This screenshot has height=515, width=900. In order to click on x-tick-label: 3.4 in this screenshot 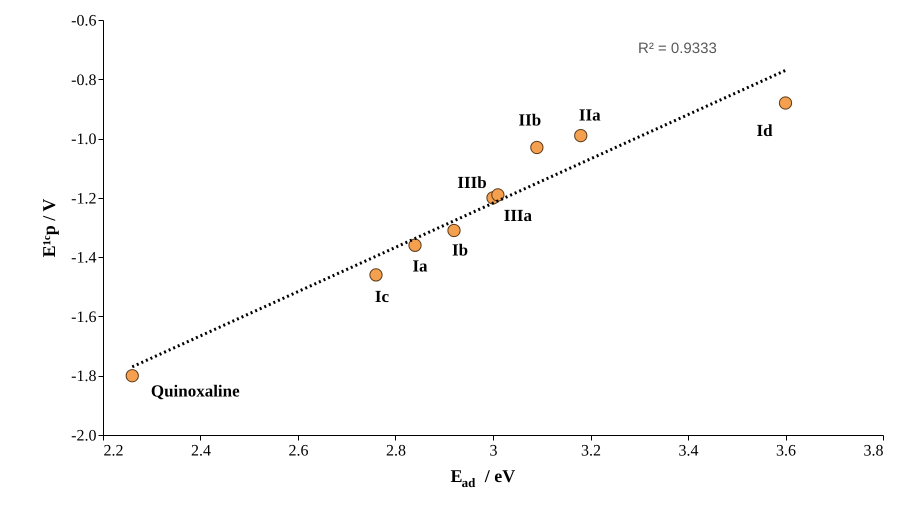, I will do `click(688, 451)`.